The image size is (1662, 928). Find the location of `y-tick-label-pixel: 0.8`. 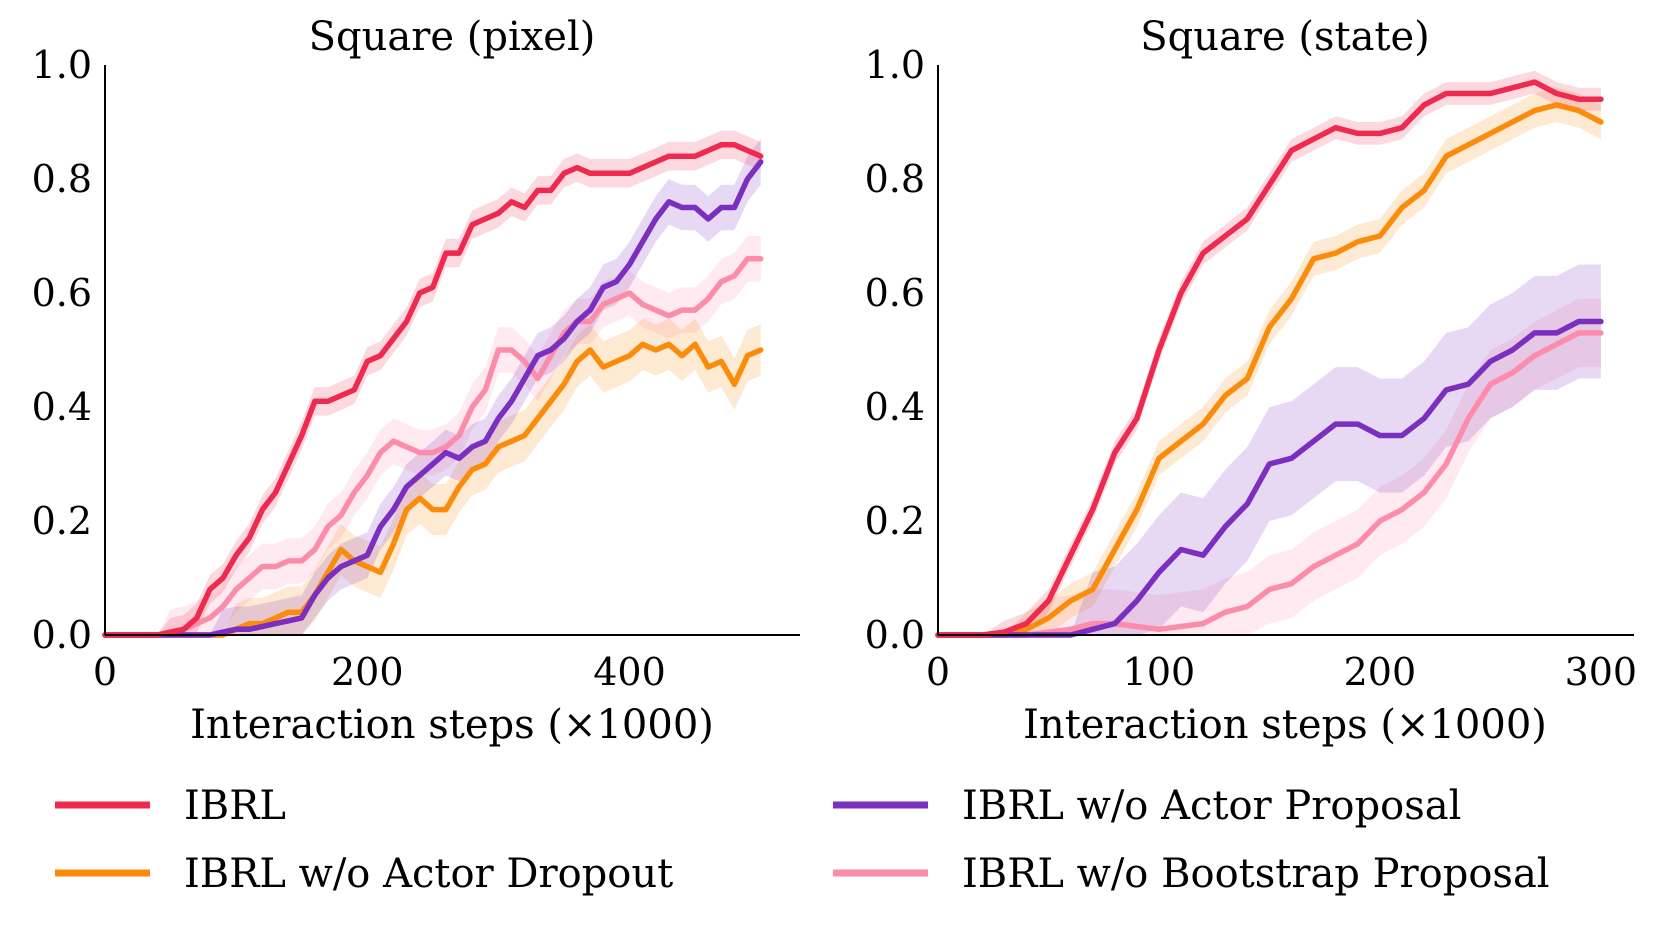

y-tick-label-pixel: 0.8 is located at coordinates (62, 179).